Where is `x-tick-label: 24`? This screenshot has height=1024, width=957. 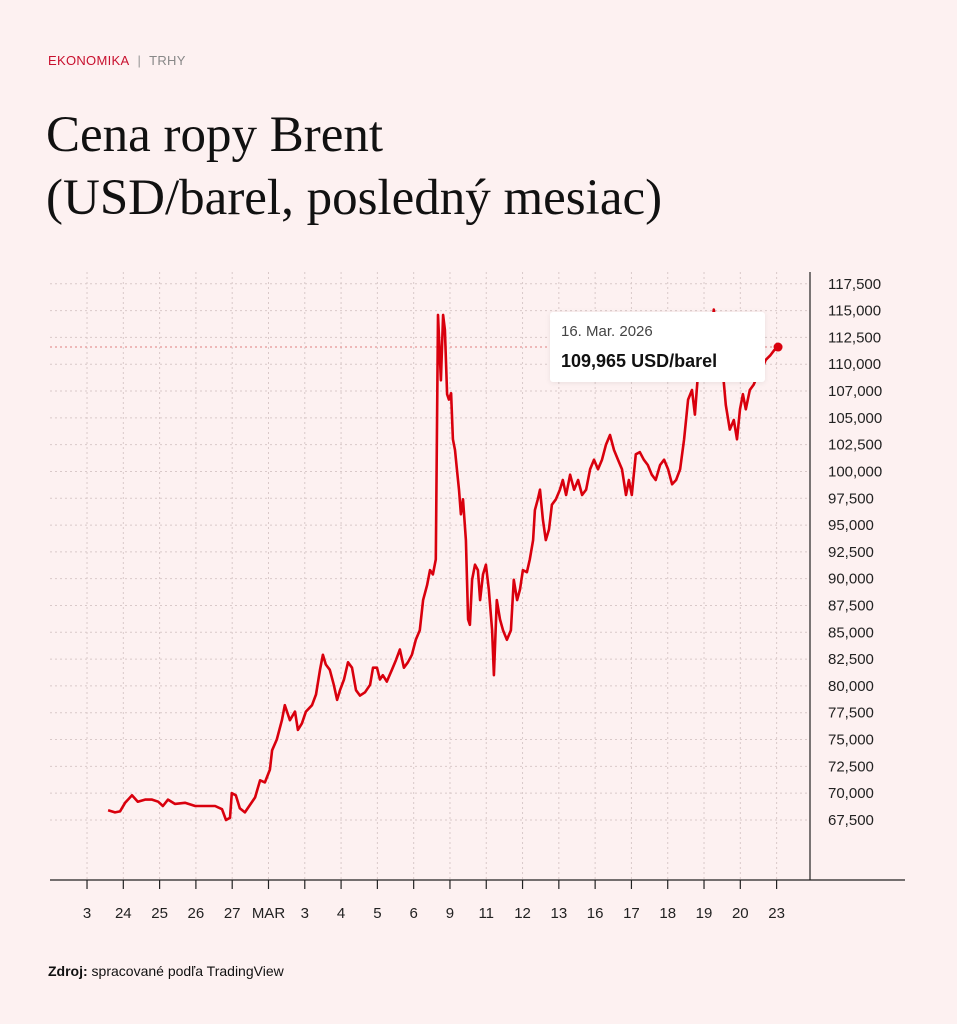 x-tick-label: 24 is located at coordinates (123, 913).